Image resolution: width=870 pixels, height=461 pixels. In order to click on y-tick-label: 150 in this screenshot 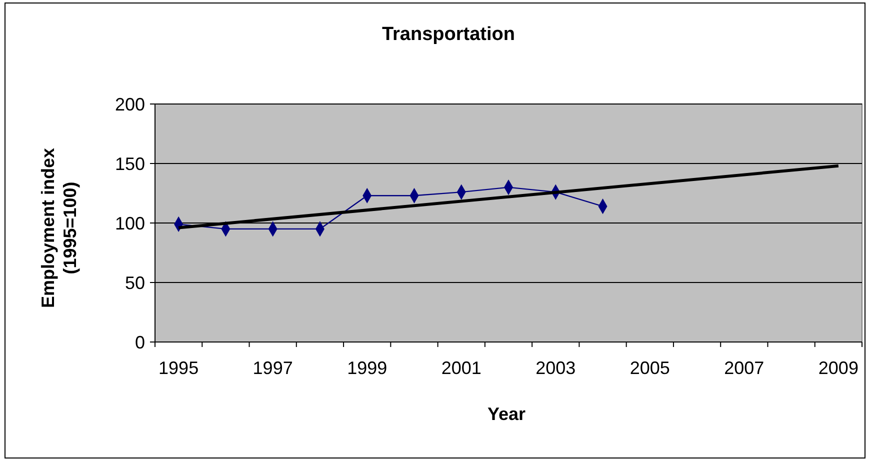, I will do `click(129, 164)`.